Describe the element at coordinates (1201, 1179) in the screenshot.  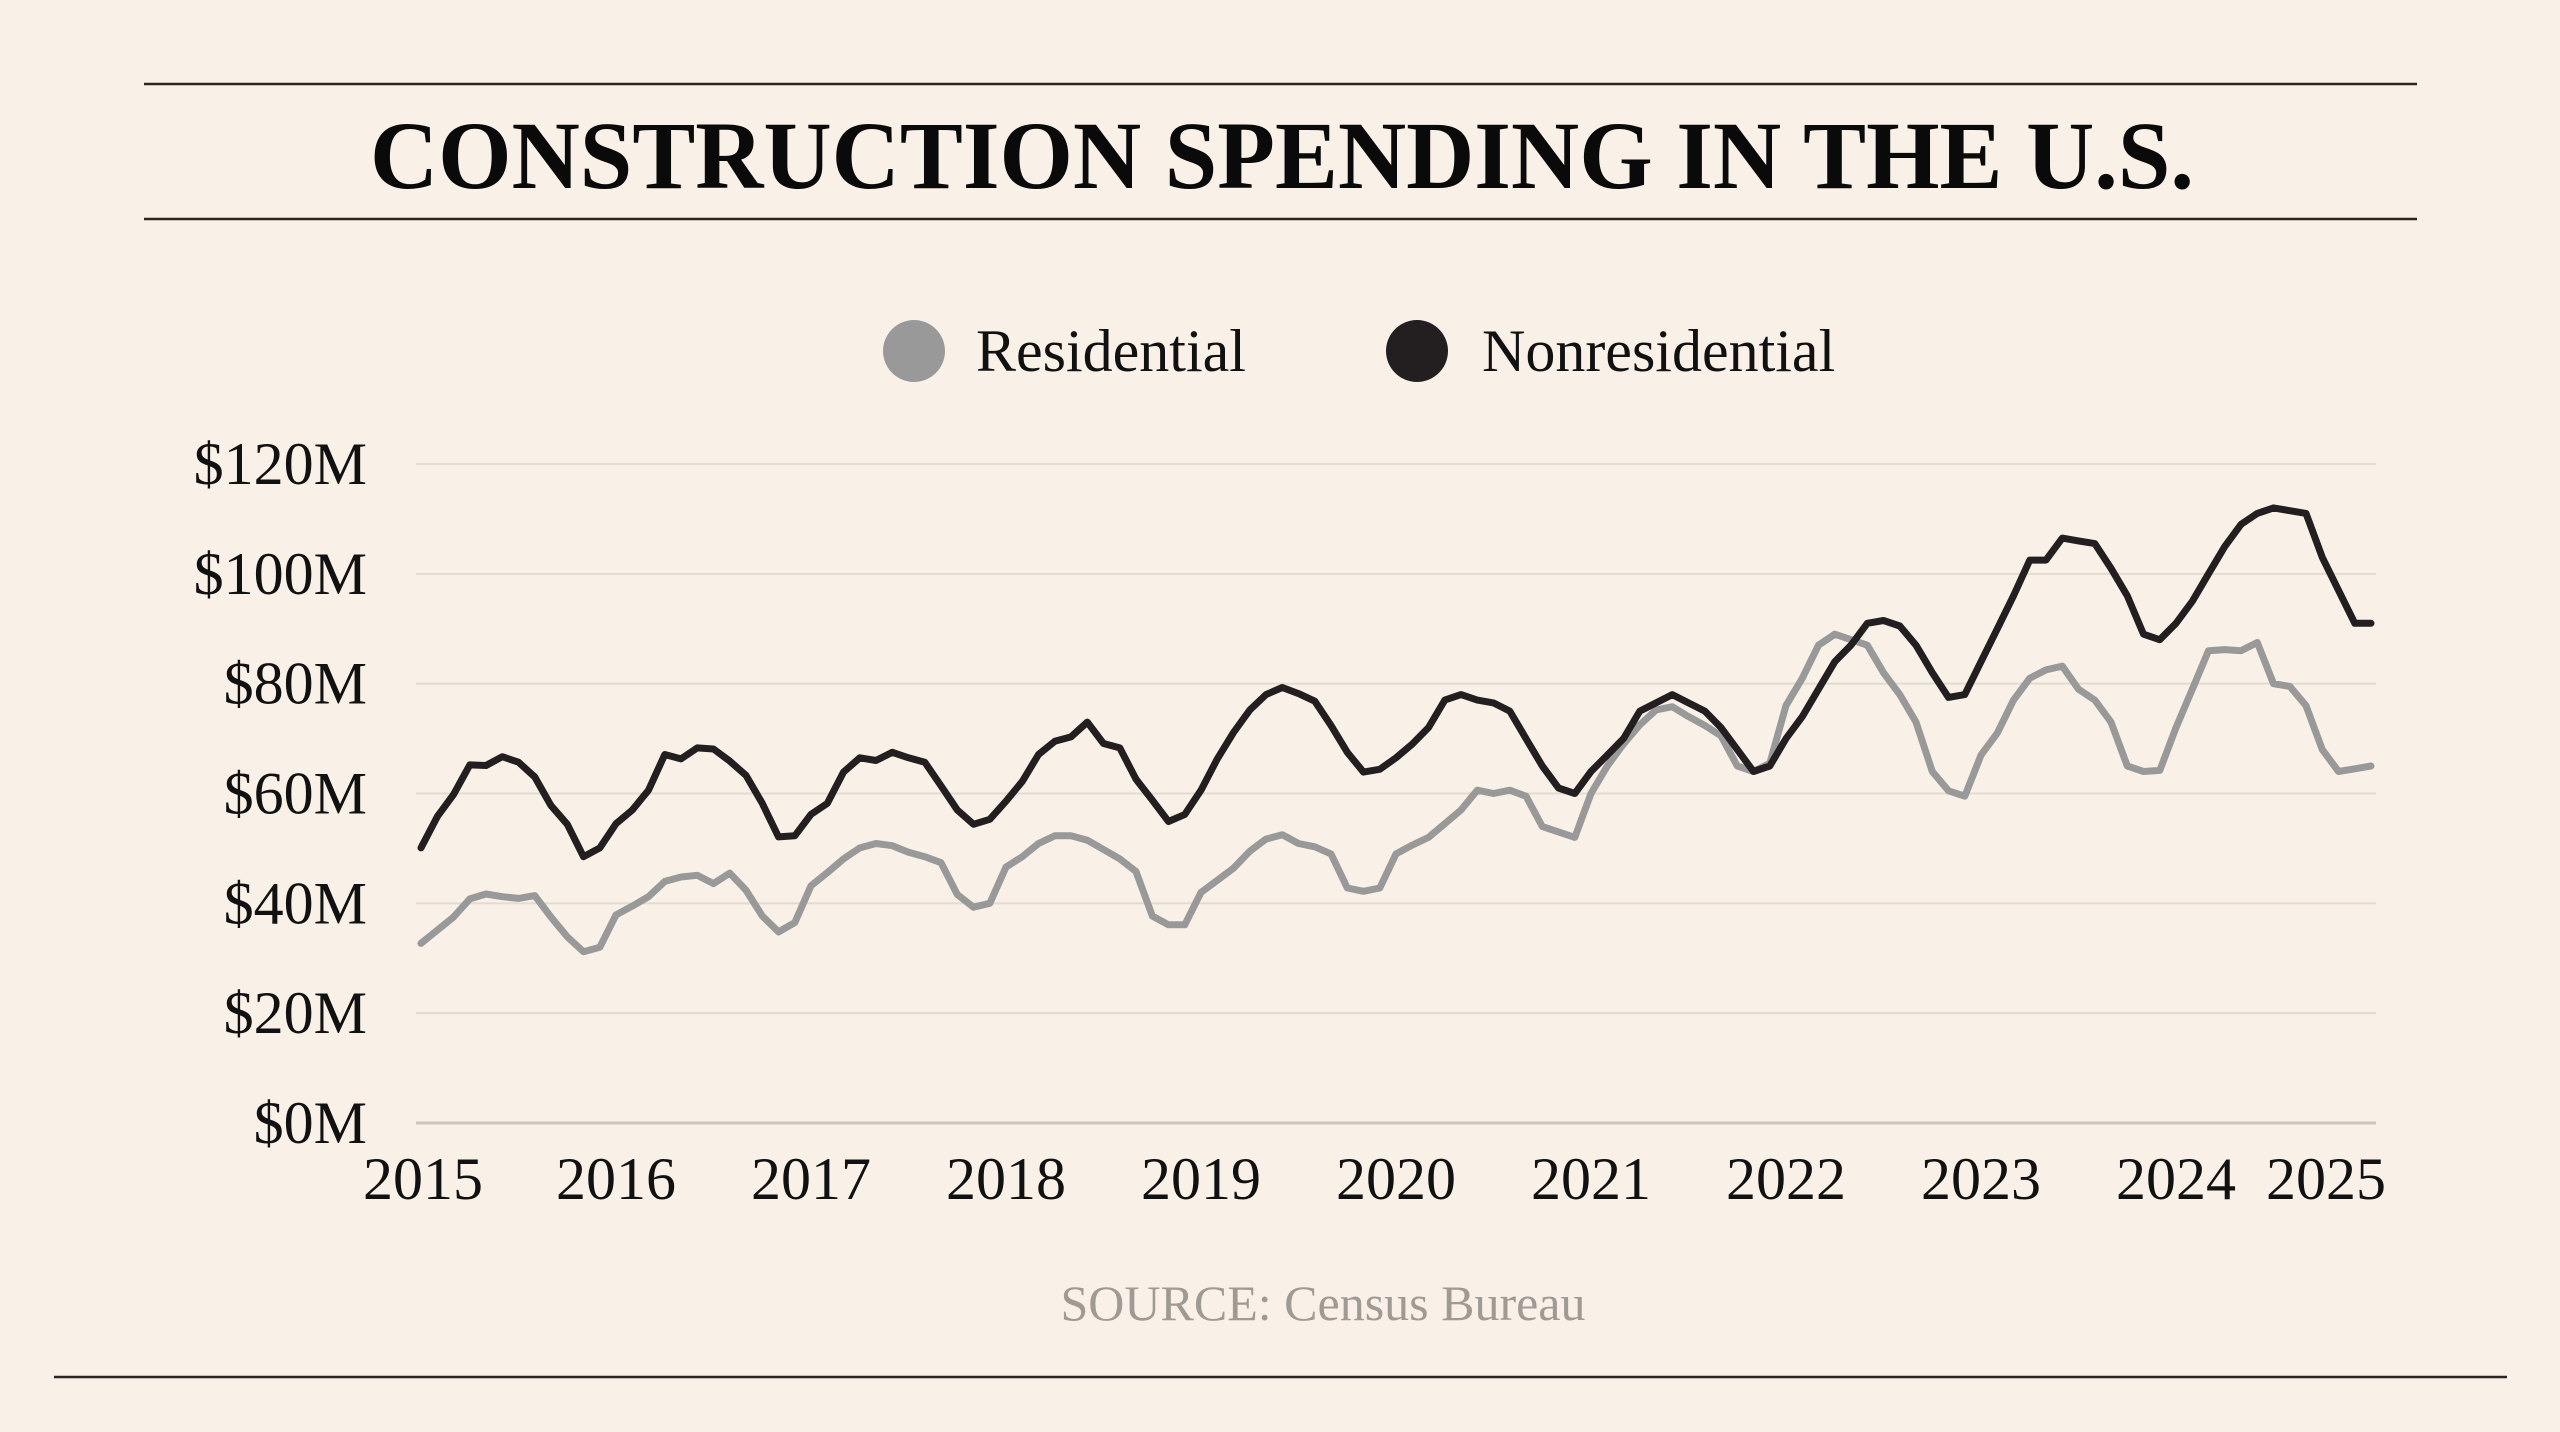
I see `x-tick-label: 2019` at that location.